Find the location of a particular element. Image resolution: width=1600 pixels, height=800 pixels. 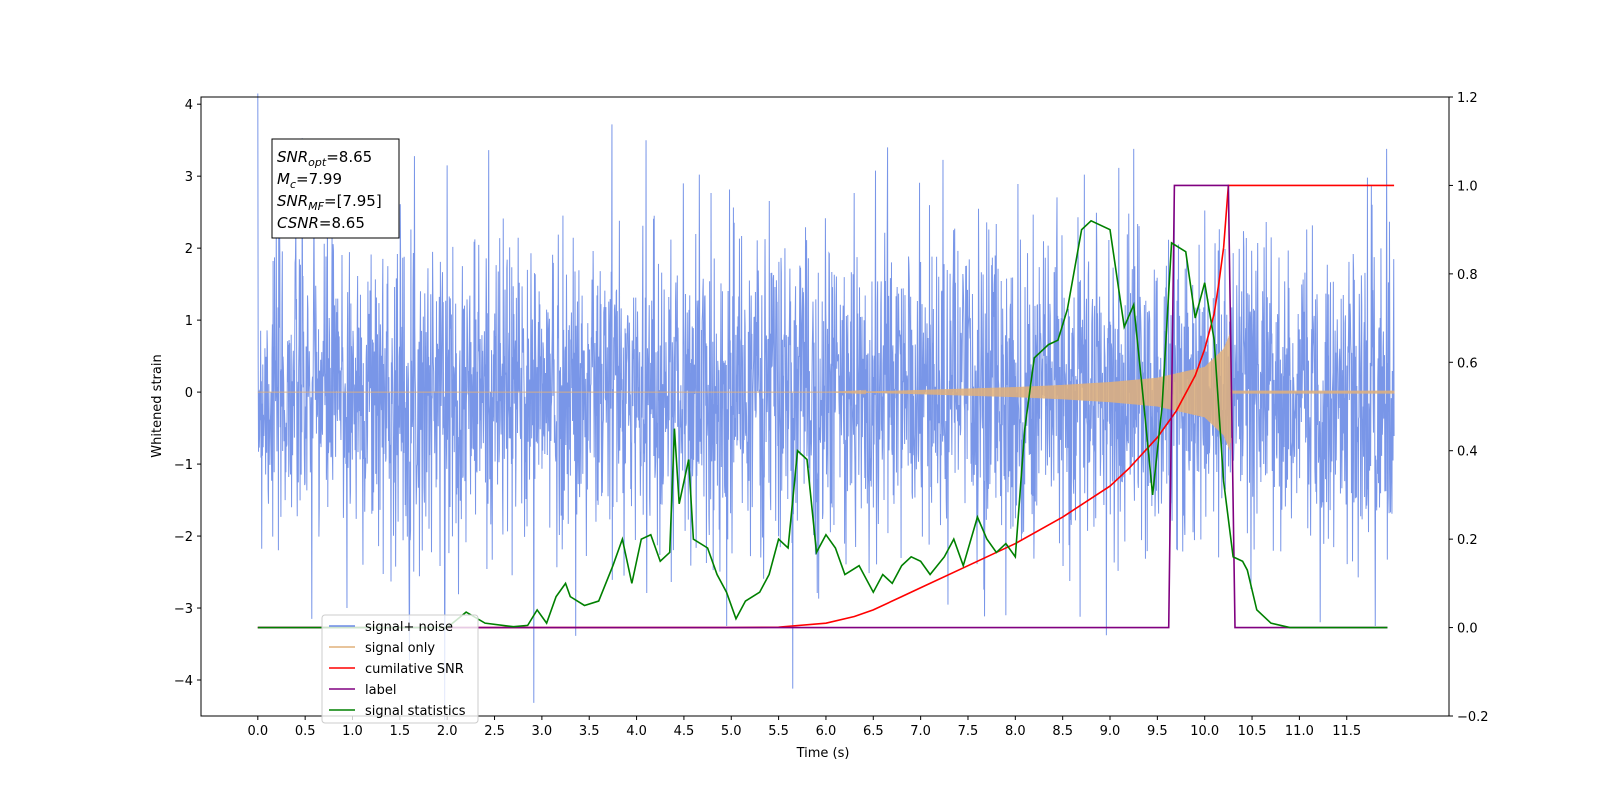

x-tick-label: 6.0 is located at coordinates (826, 731).